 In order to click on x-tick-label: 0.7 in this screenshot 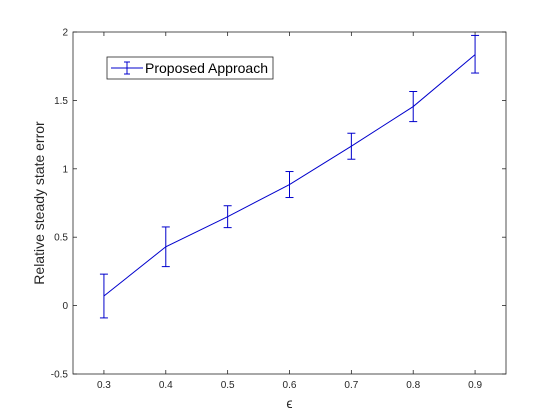, I will do `click(351, 385)`.